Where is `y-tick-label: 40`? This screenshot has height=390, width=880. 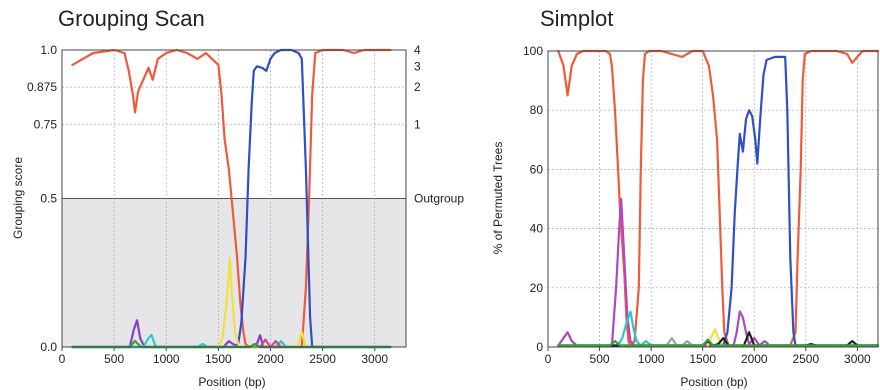 y-tick-label: 40 is located at coordinates (537, 229).